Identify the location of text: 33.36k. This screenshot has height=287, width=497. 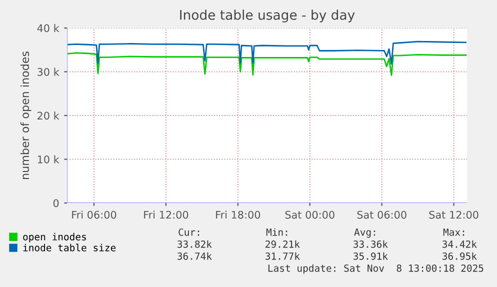
(371, 244).